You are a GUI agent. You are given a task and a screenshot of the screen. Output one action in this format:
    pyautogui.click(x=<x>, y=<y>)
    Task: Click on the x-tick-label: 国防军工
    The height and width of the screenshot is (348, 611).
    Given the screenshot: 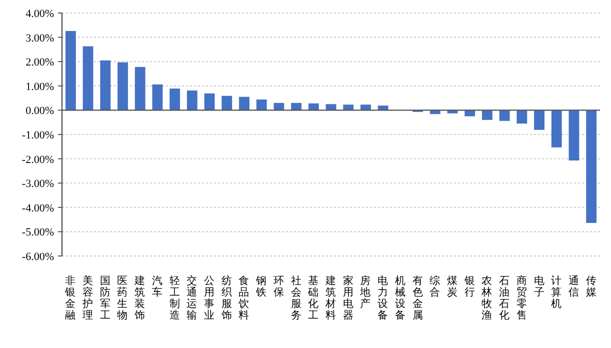 What is the action you would take?
    pyautogui.click(x=105, y=298)
    